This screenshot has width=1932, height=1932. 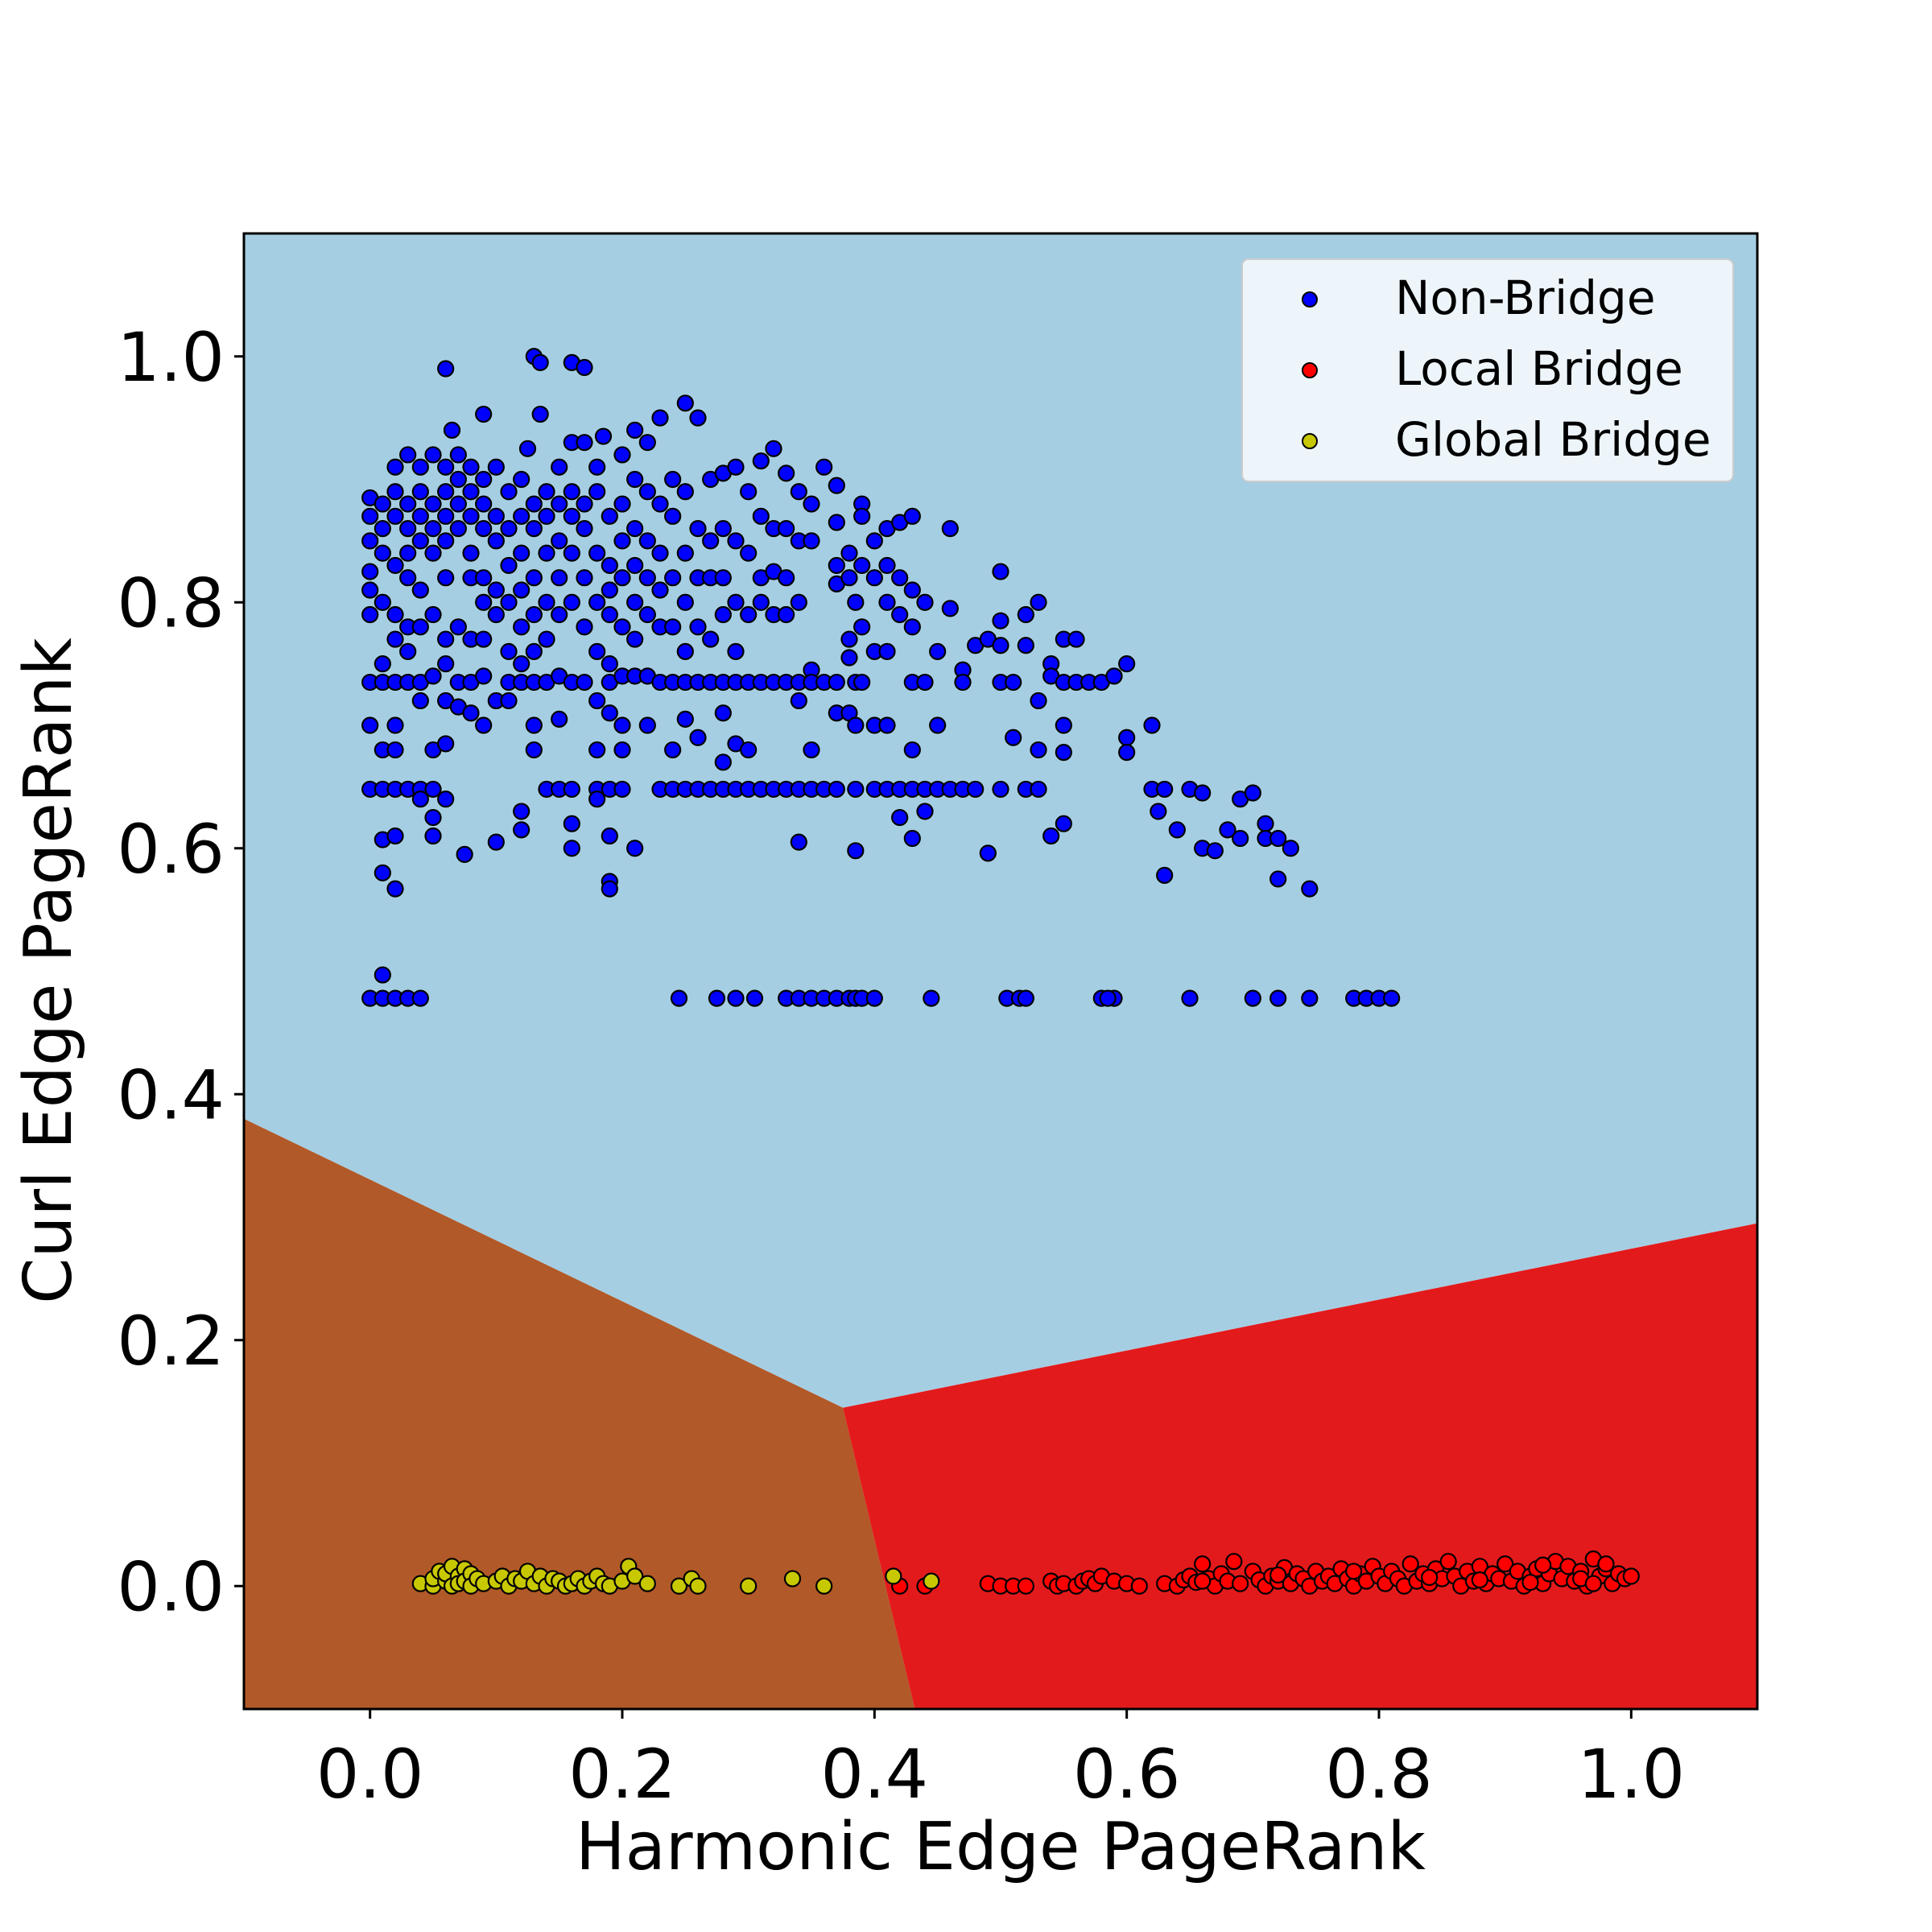 What do you see at coordinates (579, 1413) in the screenshot?
I see `region-global-bridge` at bounding box center [579, 1413].